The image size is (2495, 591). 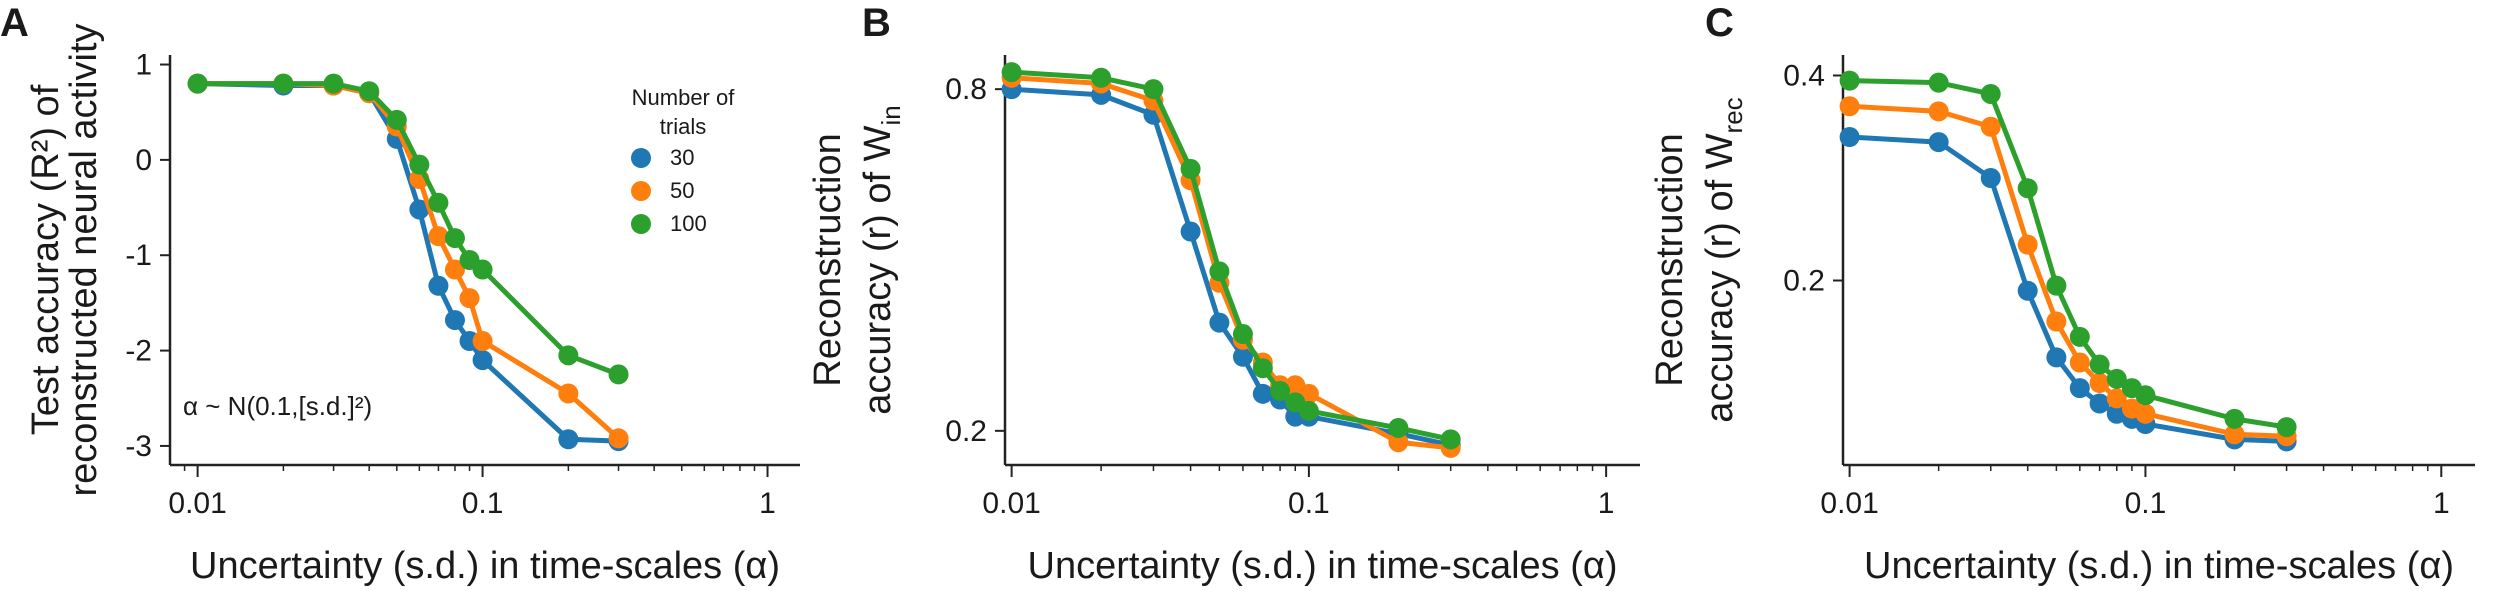 What do you see at coordinates (143, 65) in the screenshot?
I see `y-tick-label: 1` at bounding box center [143, 65].